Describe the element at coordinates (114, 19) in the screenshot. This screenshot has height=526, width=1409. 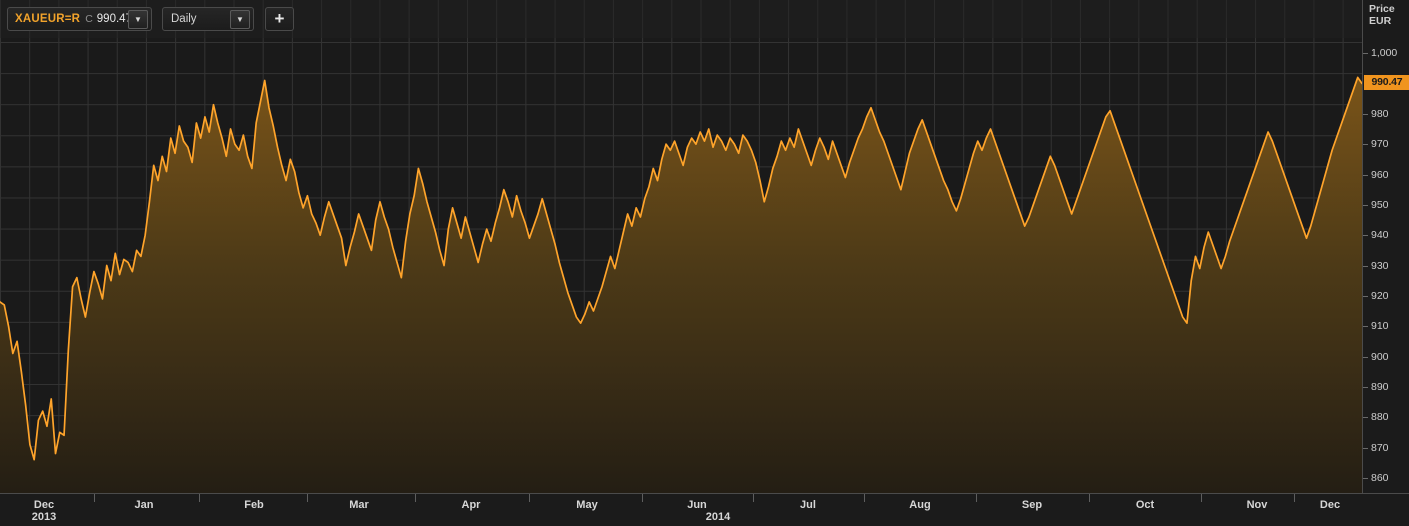
I see `last-price-label: 990.47` at that location.